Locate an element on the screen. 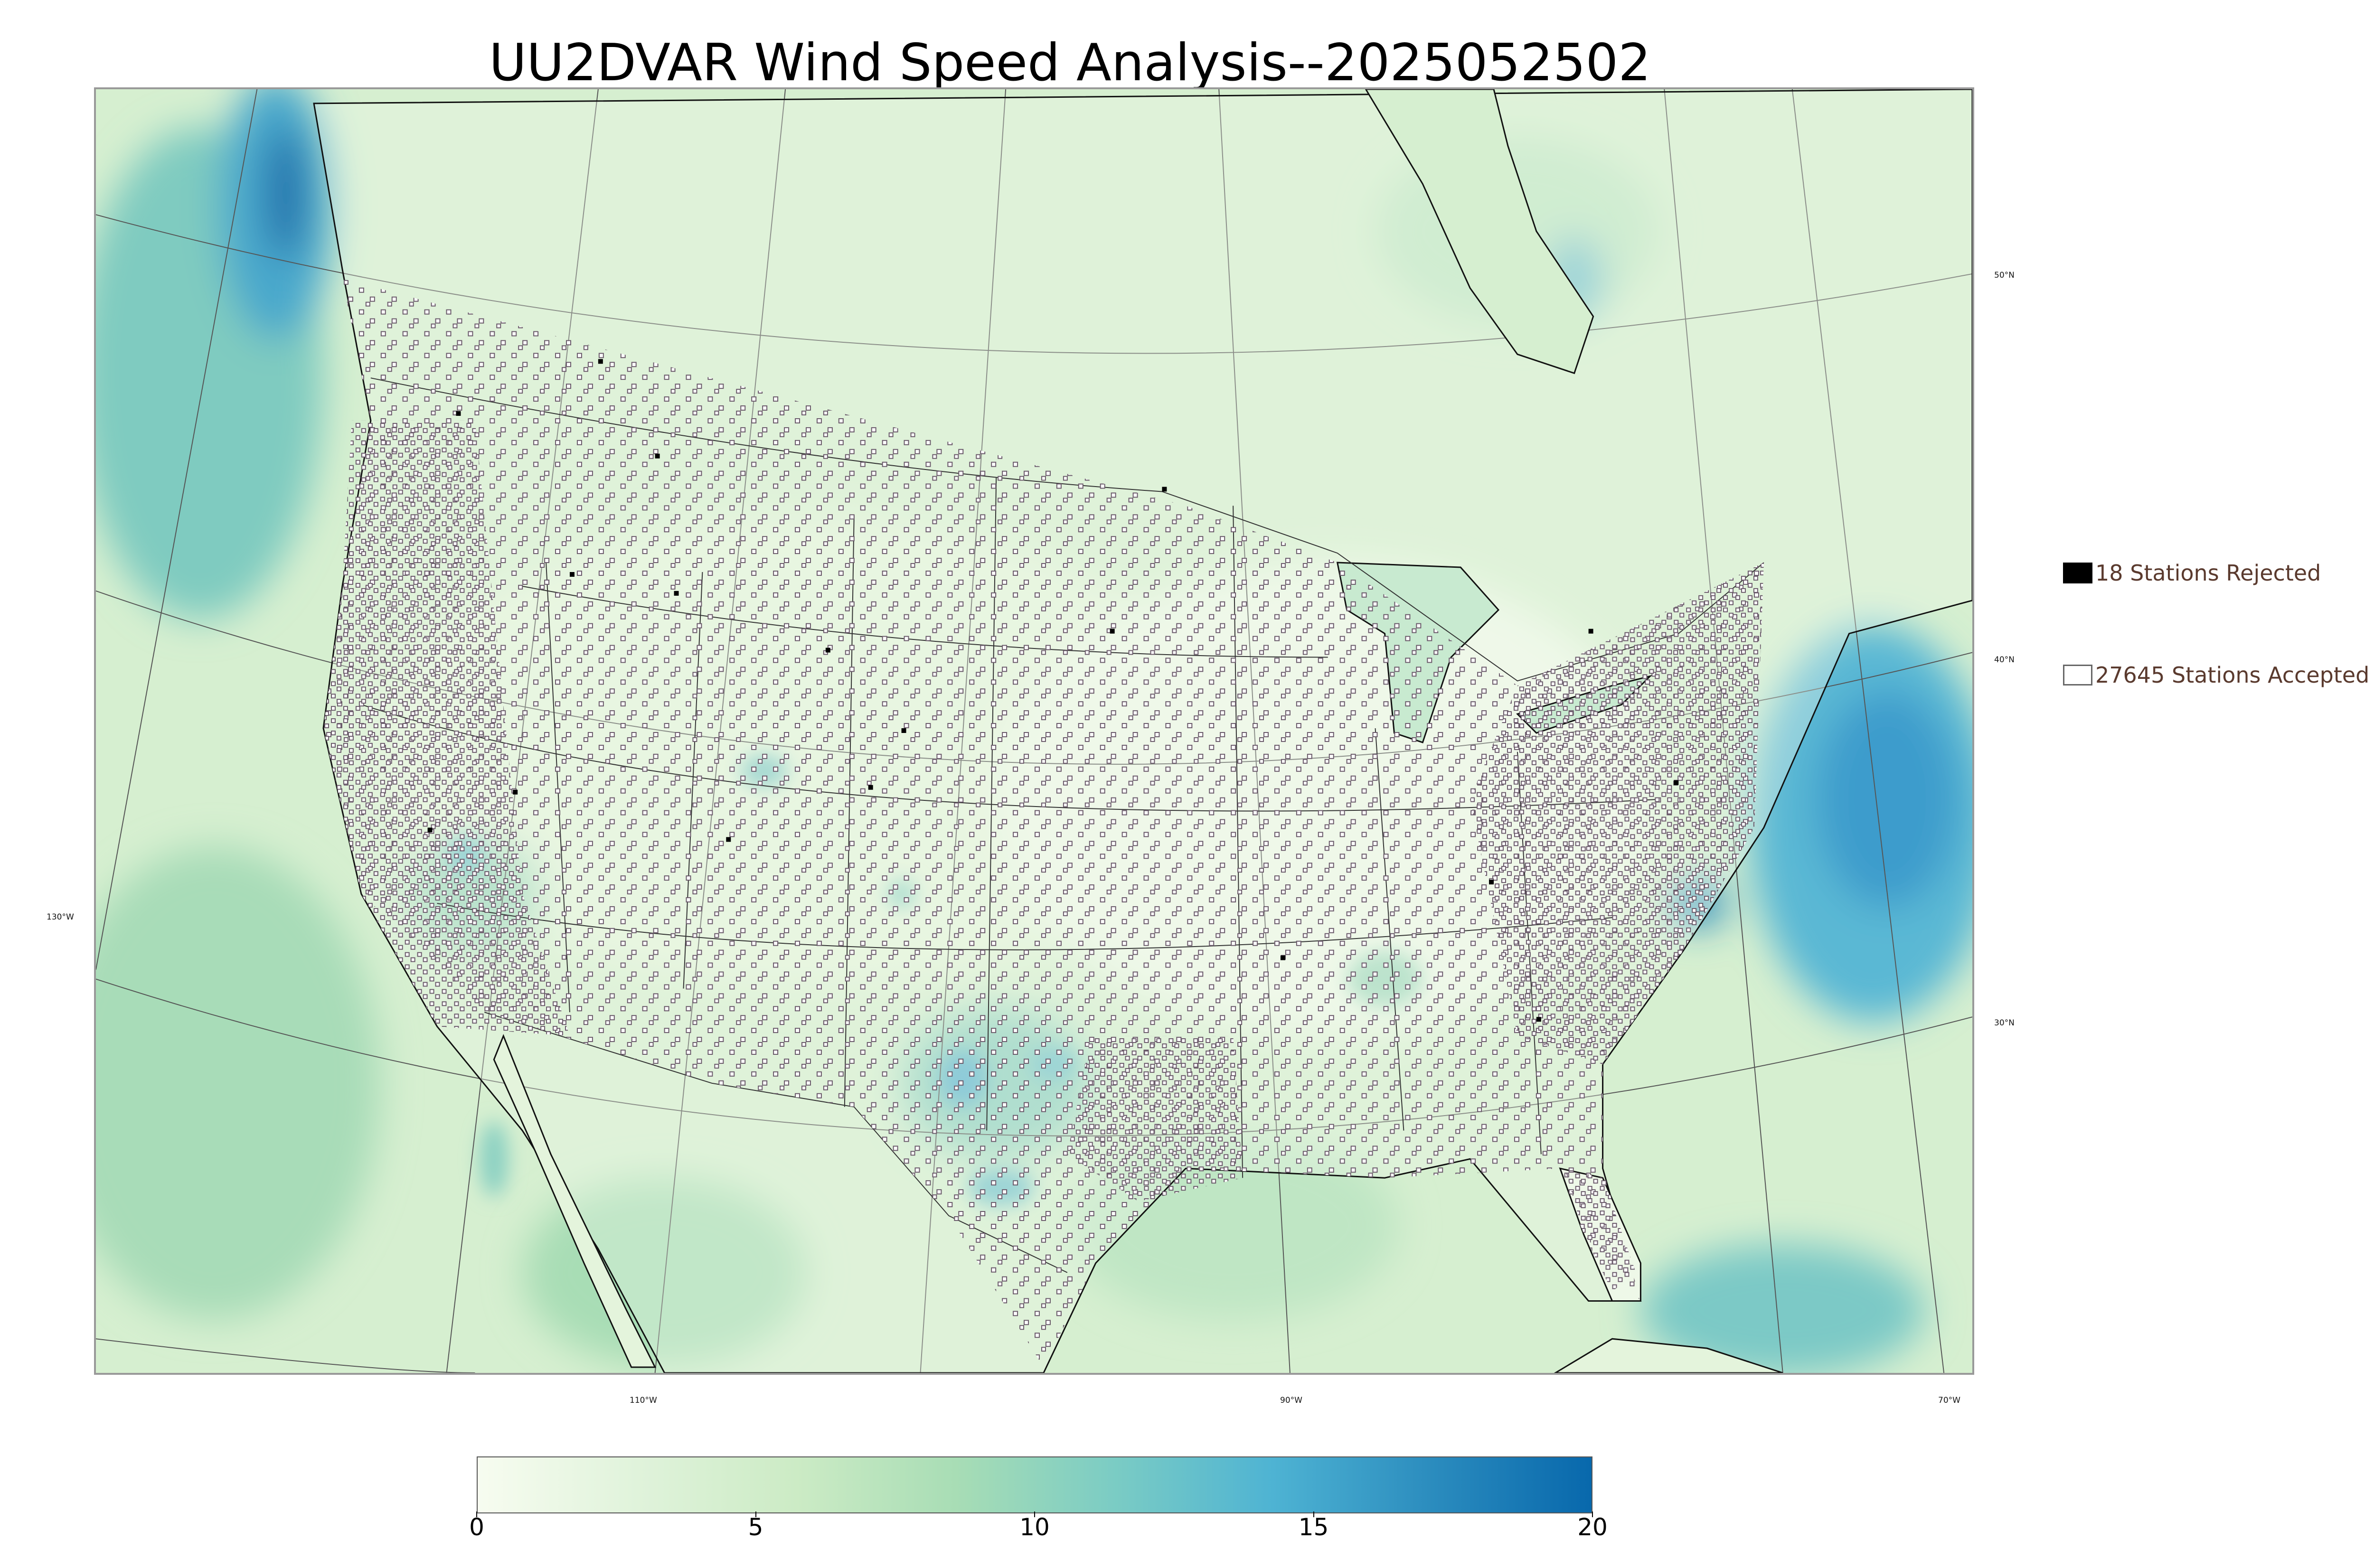 The image size is (2374, 1568). colorbar-tick-label: 0 is located at coordinates (476, 1527).